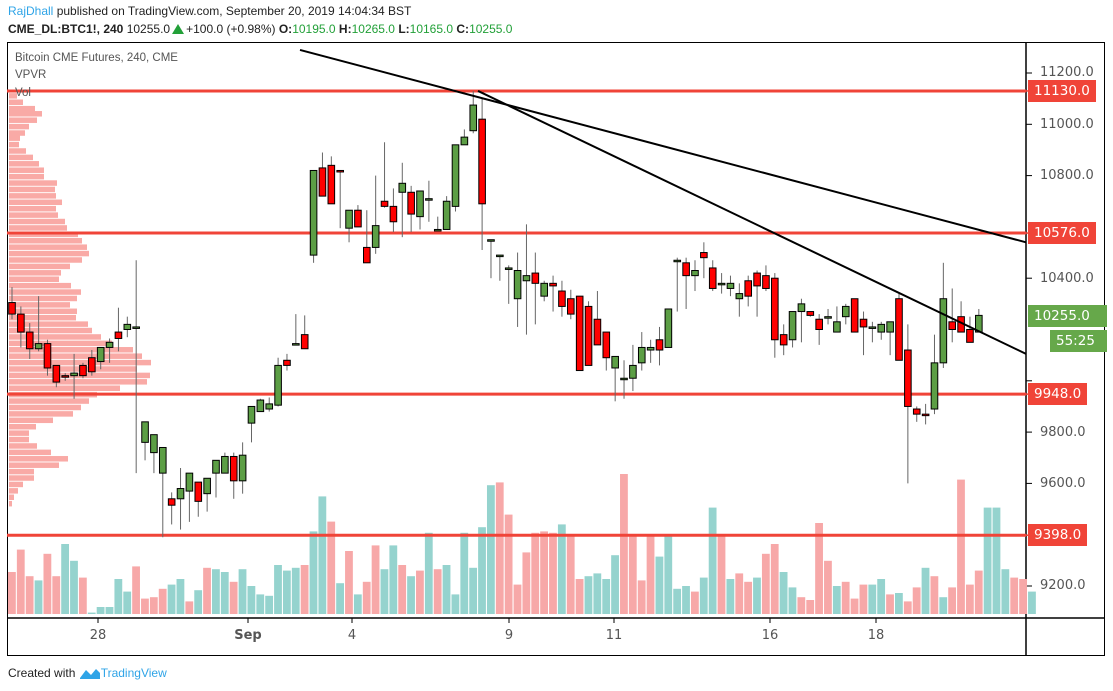  Describe the element at coordinates (1062, 233) in the screenshot. I see `resistance-badge-10576: 10576.0` at that location.